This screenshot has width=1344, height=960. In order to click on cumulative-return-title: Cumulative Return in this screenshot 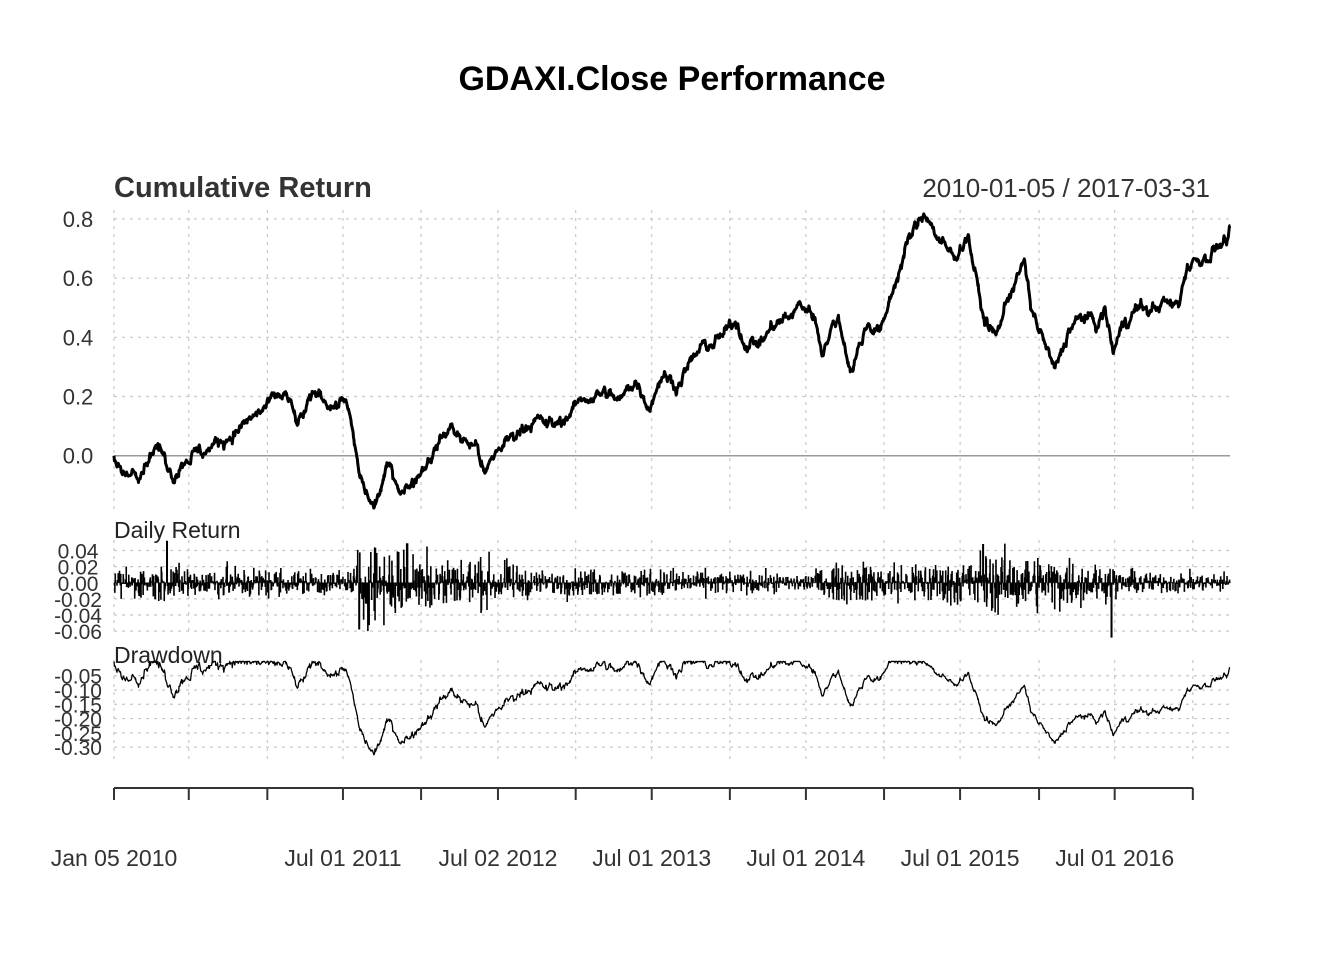, I will do `click(243, 188)`.